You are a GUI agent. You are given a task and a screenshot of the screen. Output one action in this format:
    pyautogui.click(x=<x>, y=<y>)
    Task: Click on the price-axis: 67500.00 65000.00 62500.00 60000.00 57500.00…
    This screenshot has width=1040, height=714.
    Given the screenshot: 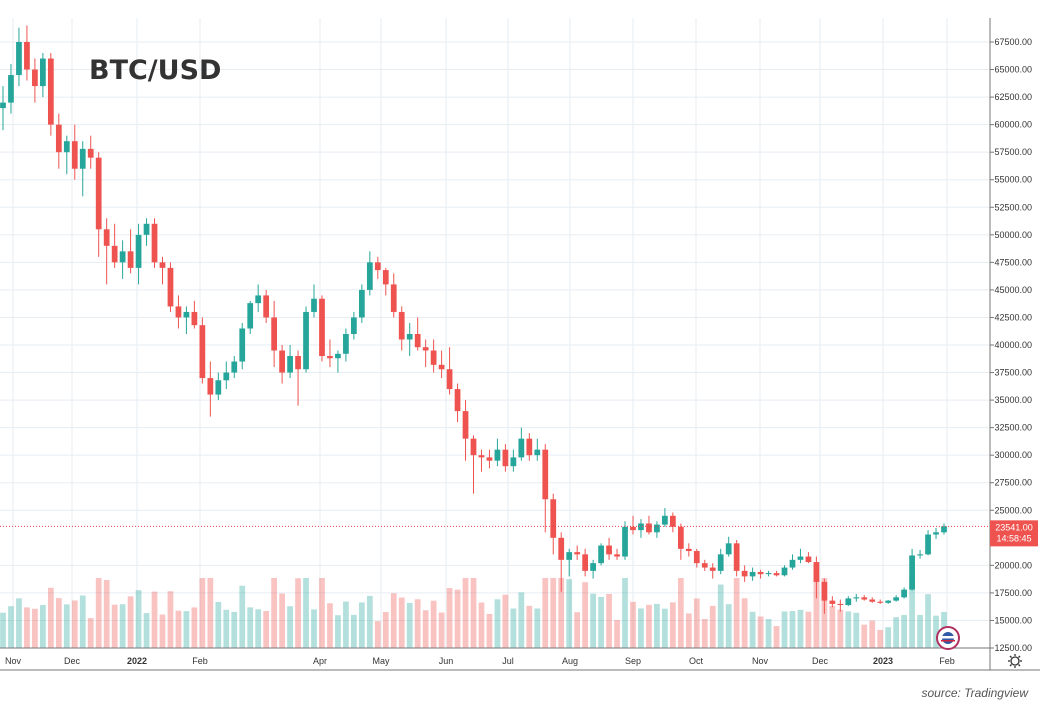 What is the action you would take?
    pyautogui.click(x=1011, y=345)
    